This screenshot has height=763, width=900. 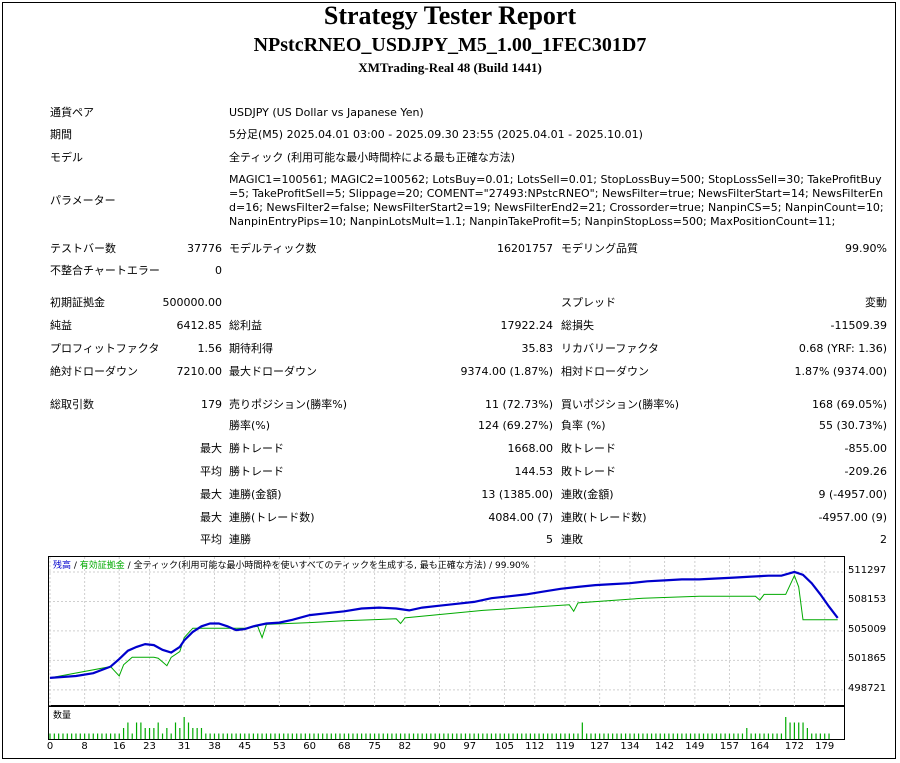 I want to click on deposit-label: 初期証拠金, so click(x=77, y=302).